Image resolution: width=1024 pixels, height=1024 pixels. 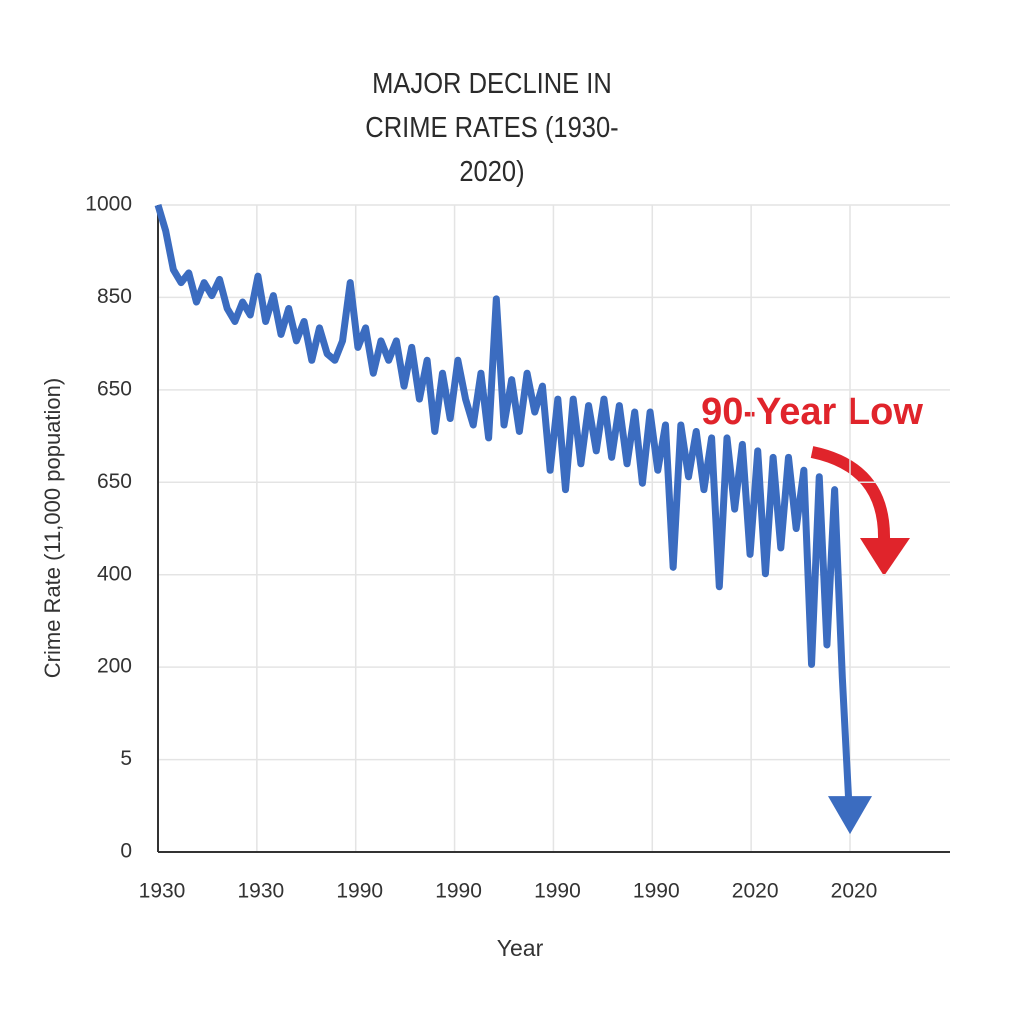 I want to click on y-tick-label: 0, so click(x=126, y=851).